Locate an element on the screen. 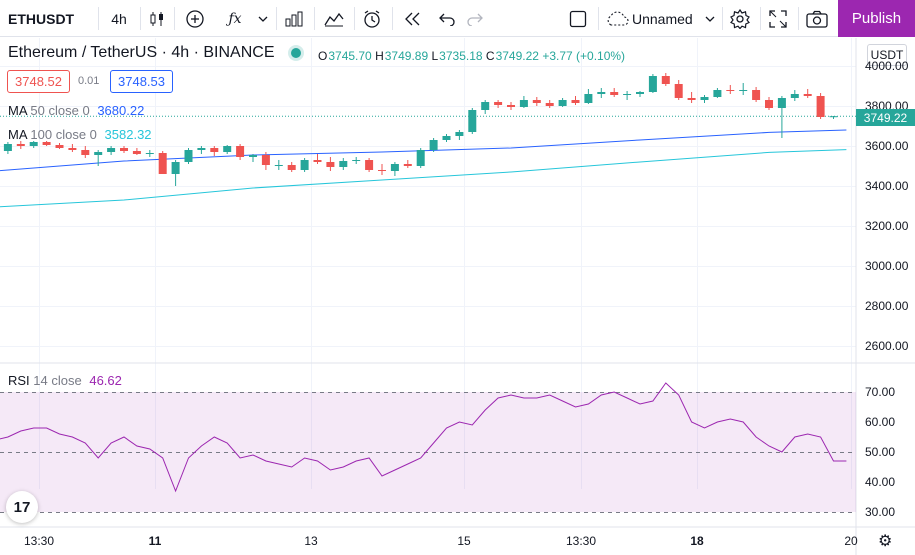 The width and height of the screenshot is (915, 555). gear-icon: ⚙ is located at coordinates (885, 541).